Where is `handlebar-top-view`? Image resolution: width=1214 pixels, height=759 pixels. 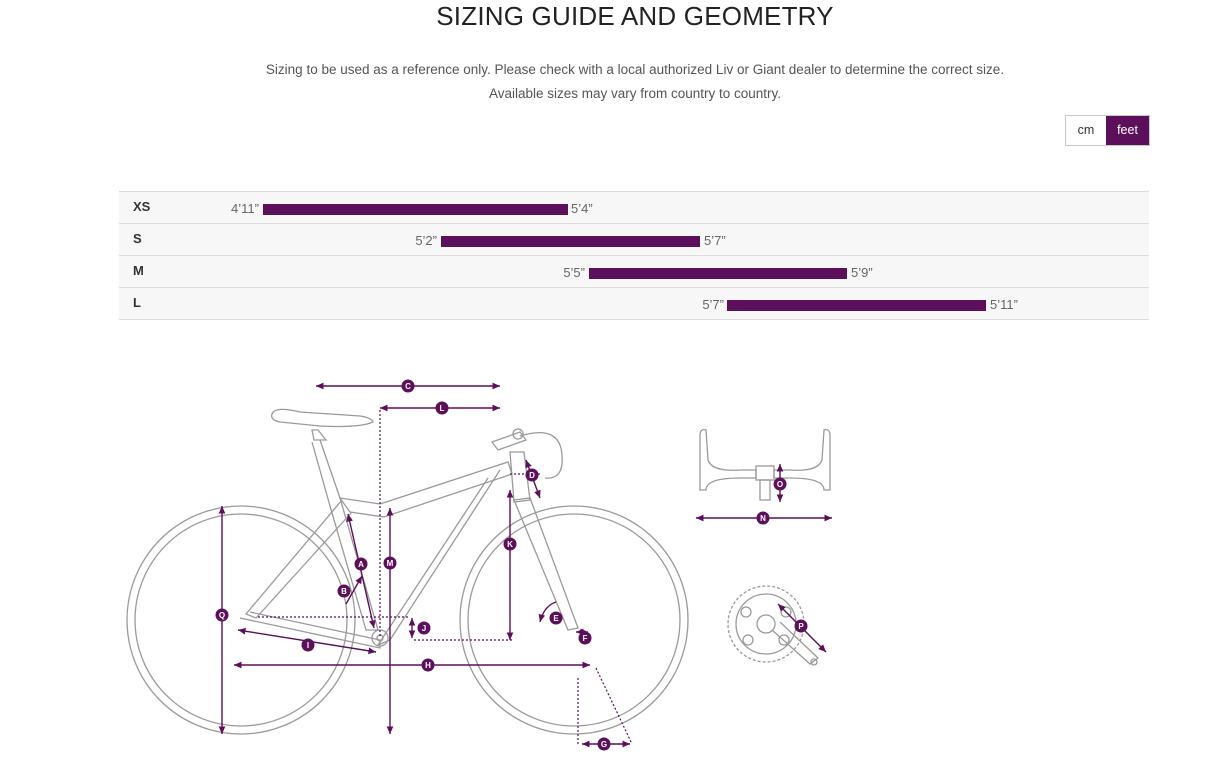
handlebar-top-view is located at coordinates (765, 464).